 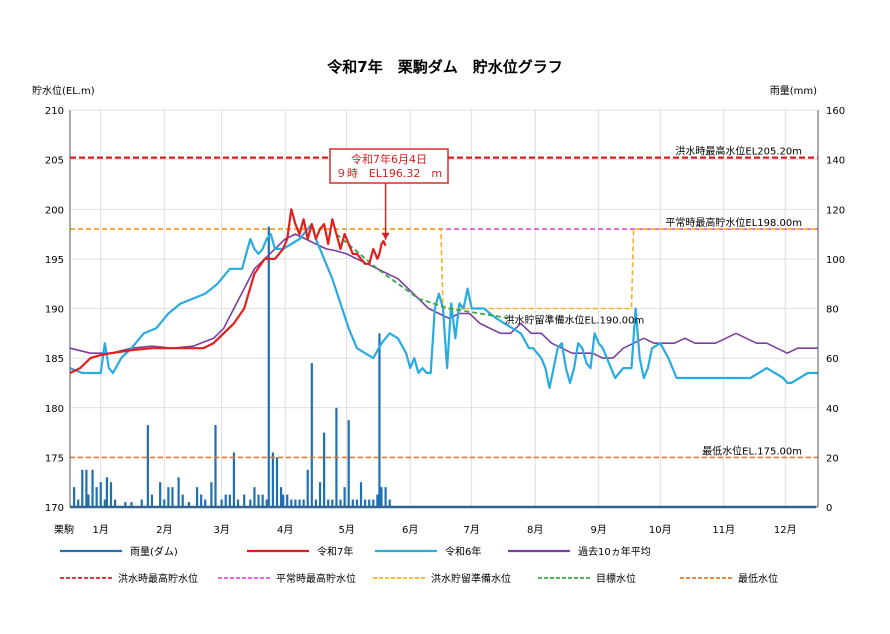 What do you see at coordinates (54, 161) in the screenshot?
I see `left-tick-label: 205` at bounding box center [54, 161].